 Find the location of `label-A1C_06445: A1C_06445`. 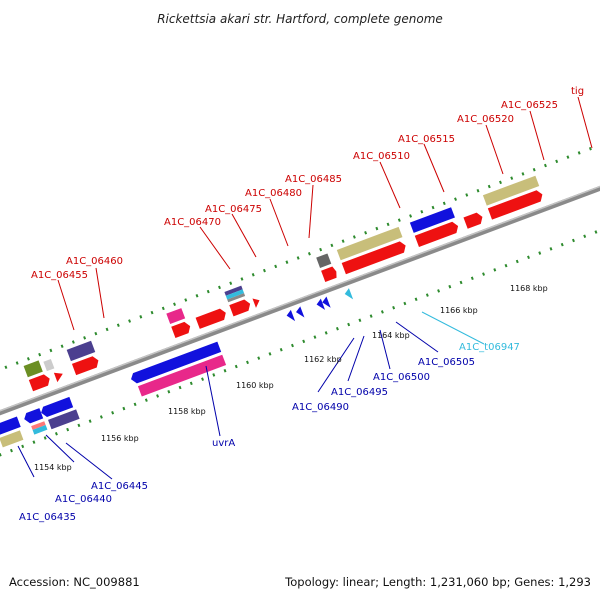

label-A1C_06445: A1C_06445 is located at coordinates (119, 486).